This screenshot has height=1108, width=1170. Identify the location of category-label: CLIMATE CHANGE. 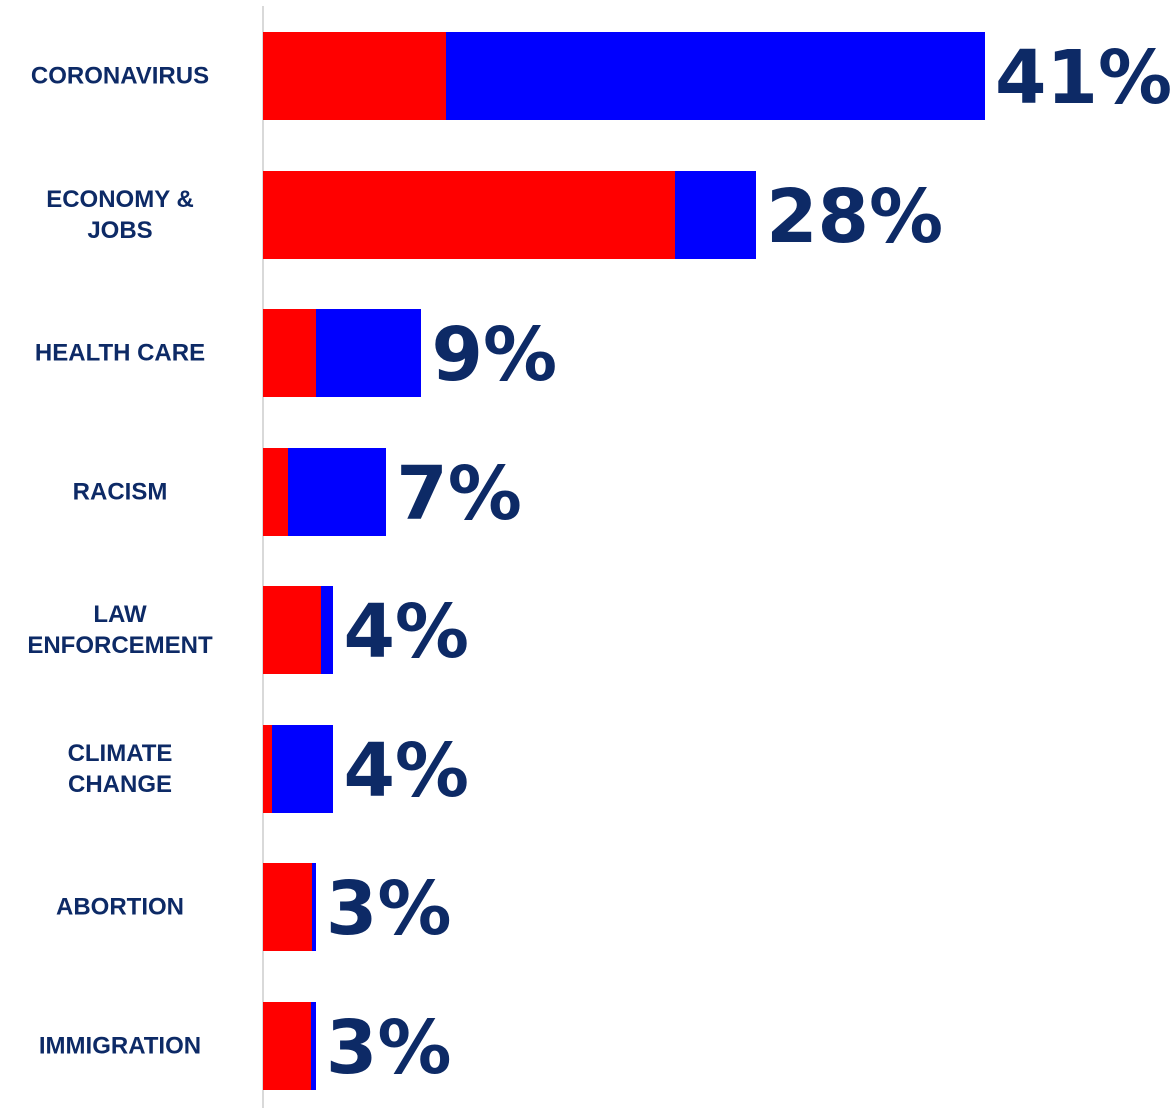
(120, 768).